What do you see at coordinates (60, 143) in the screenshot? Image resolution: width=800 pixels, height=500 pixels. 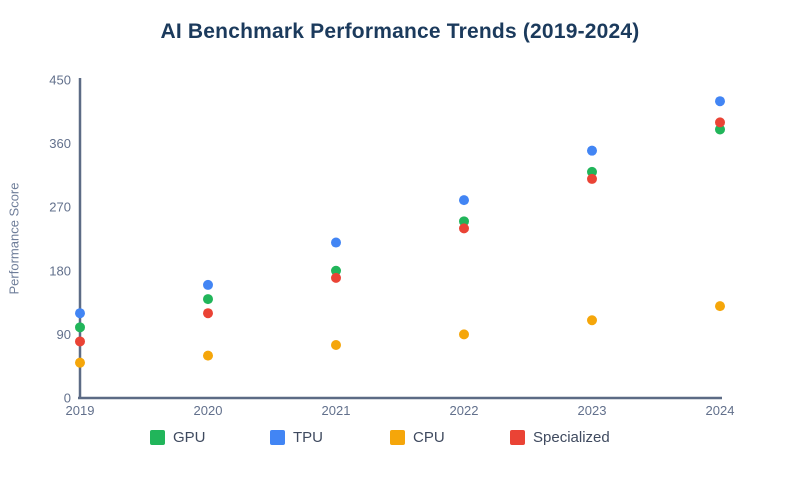 I see `y-tick-label: 360` at bounding box center [60, 143].